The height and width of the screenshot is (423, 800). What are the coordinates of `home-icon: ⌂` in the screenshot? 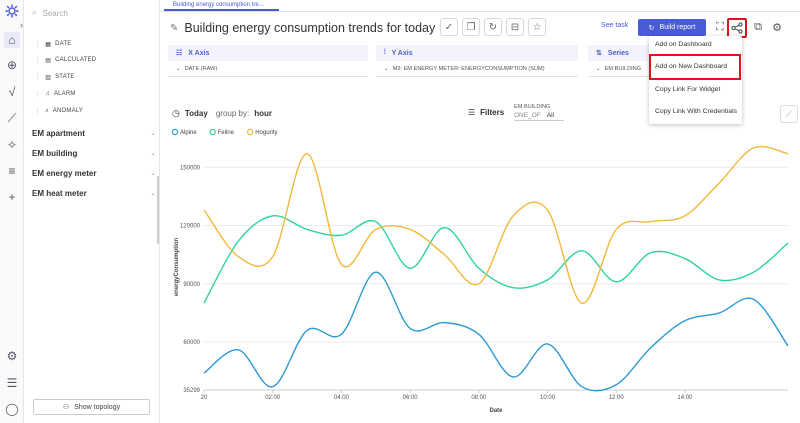 It's located at (12, 40).